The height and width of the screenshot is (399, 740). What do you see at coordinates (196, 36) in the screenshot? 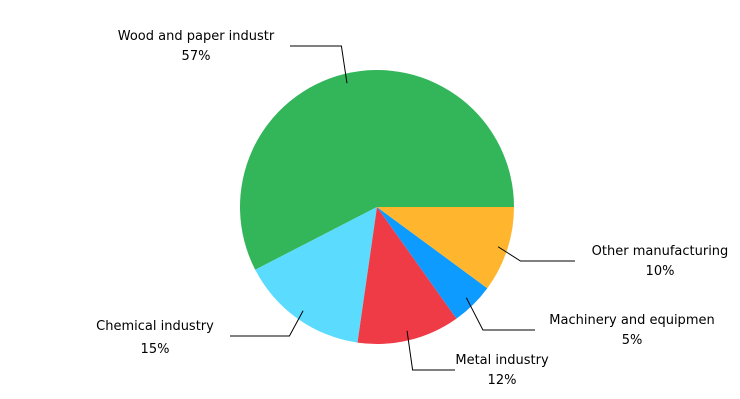
I see `slice-label: Wood and paper industr` at bounding box center [196, 36].